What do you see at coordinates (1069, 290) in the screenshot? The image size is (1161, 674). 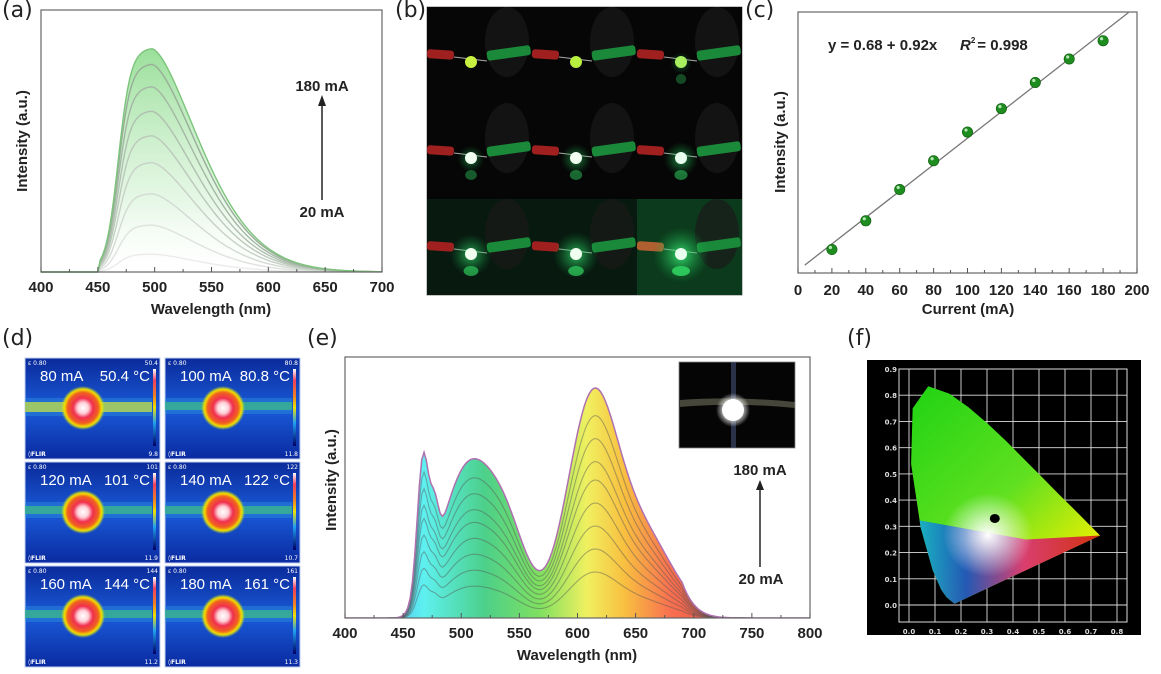 I see `c-xtick-label: 160` at bounding box center [1069, 290].